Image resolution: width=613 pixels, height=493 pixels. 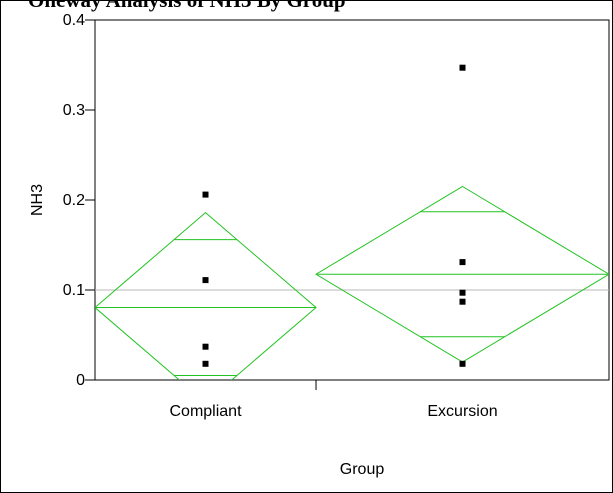 What do you see at coordinates (187, 6) in the screenshot?
I see `chart-title: Oneway Analysis of NH3 By Group` at bounding box center [187, 6].